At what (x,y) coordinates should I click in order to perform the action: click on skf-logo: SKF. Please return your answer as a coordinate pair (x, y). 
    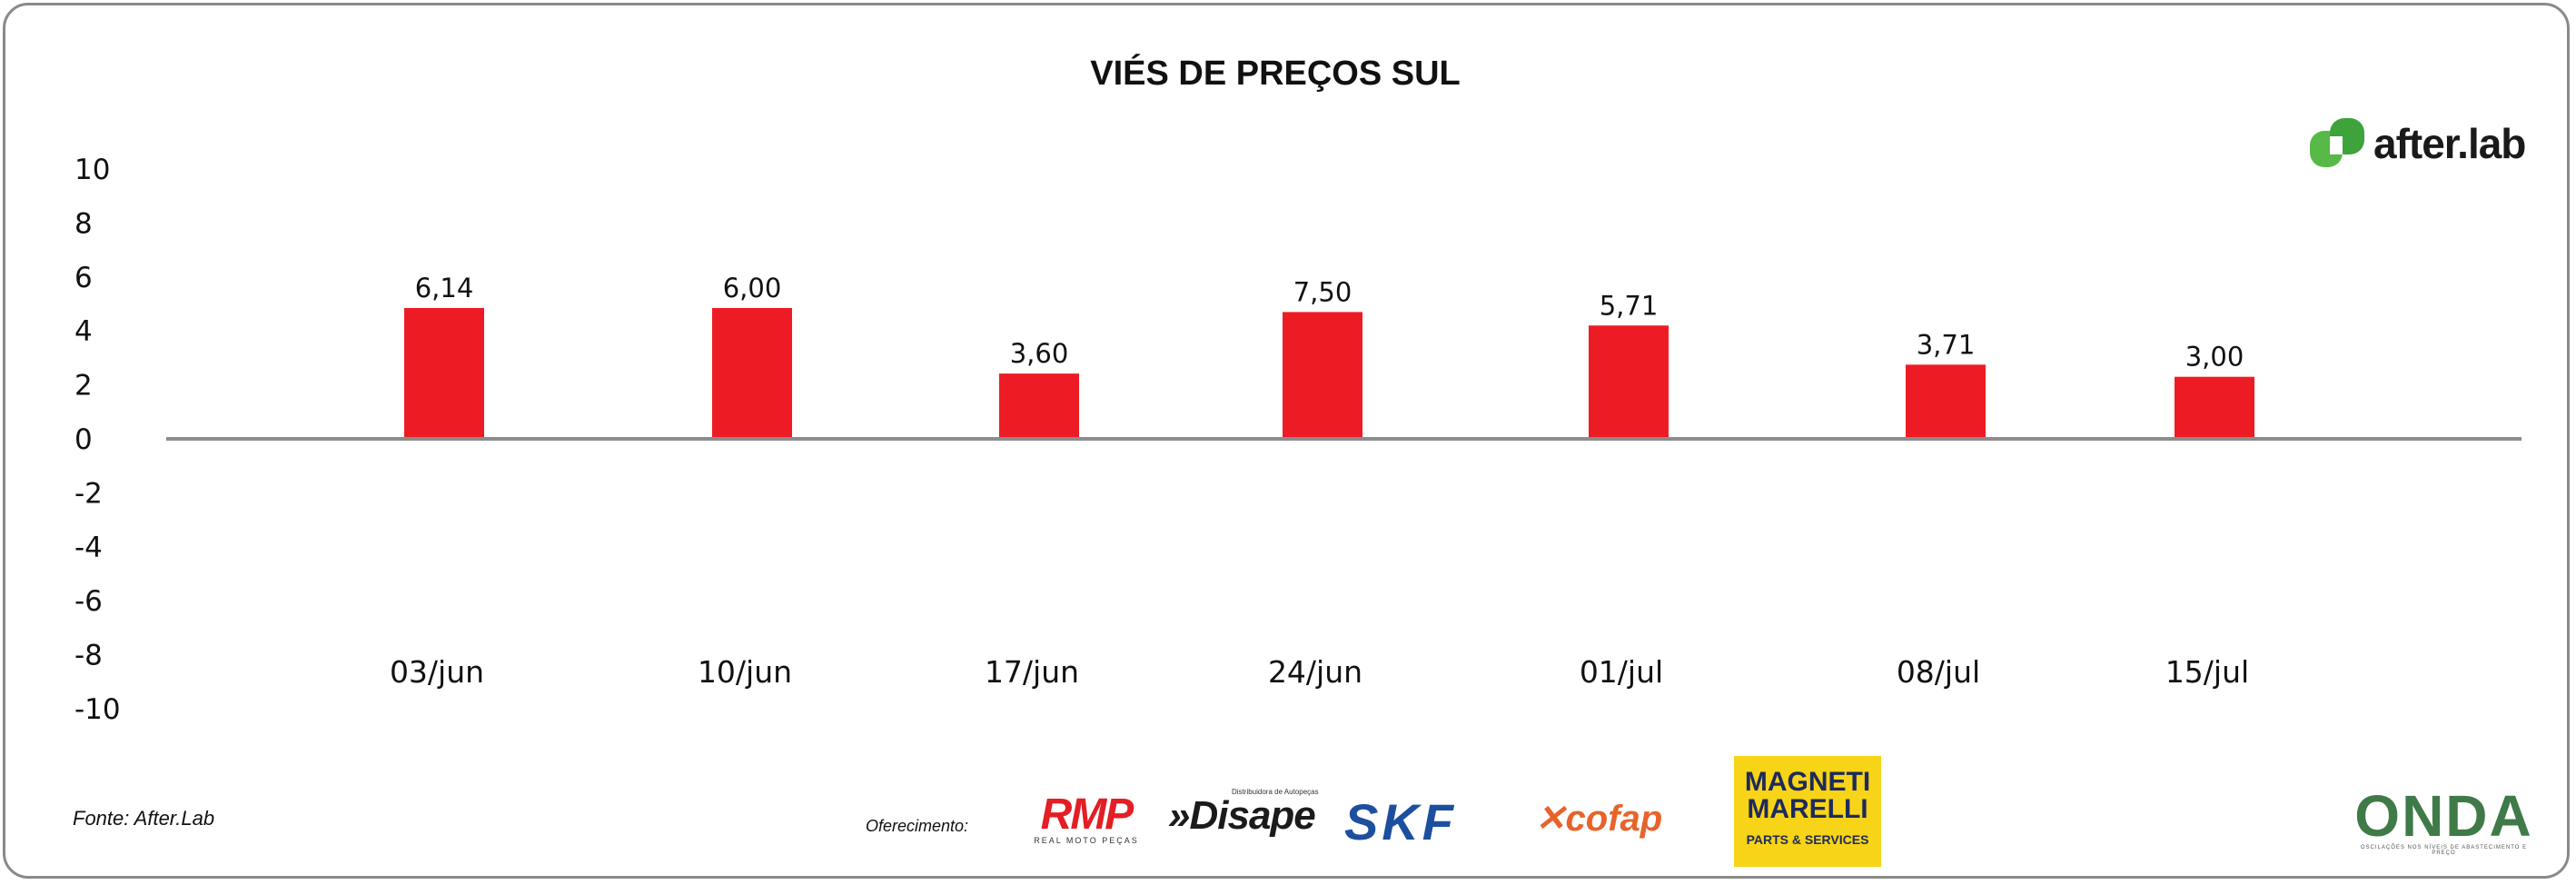
    Looking at the image, I should click on (1400, 821).